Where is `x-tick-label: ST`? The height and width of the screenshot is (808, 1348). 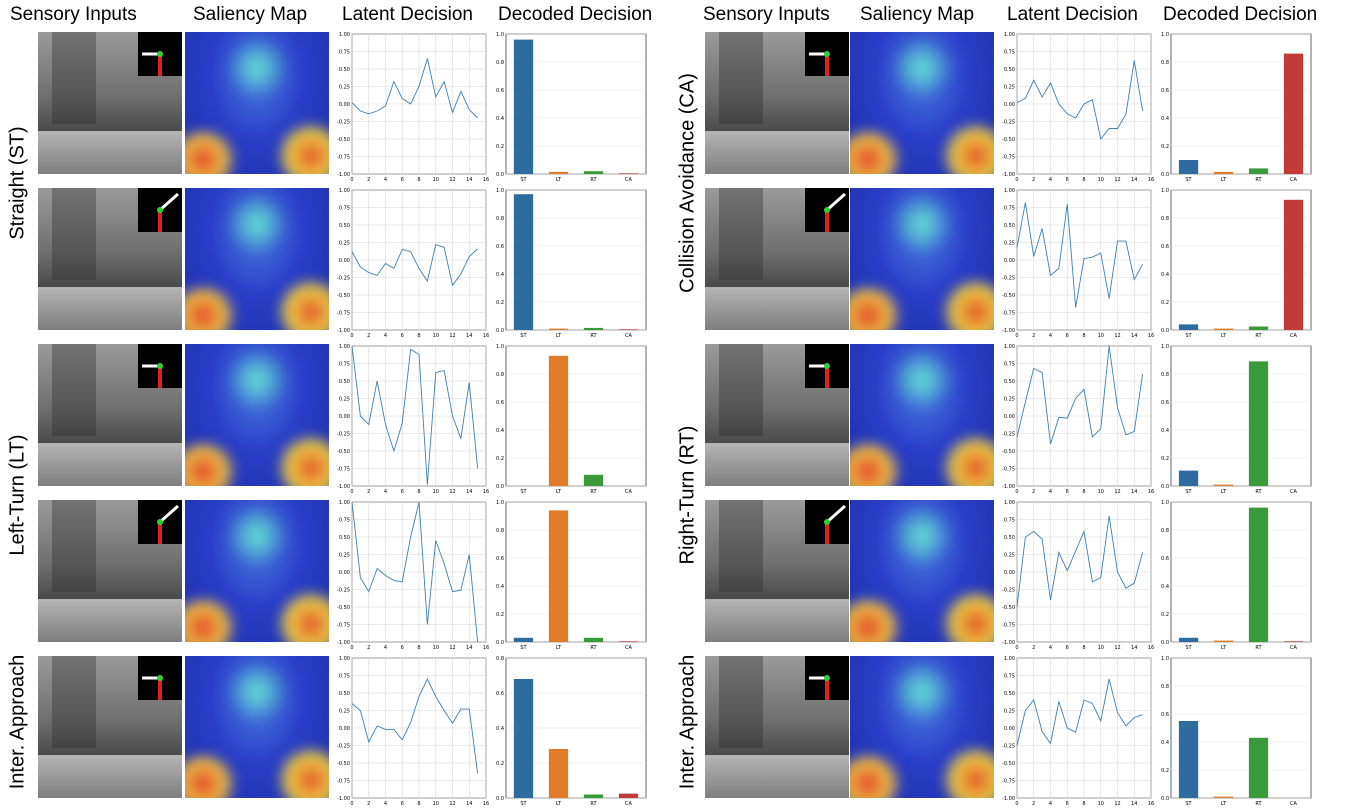 x-tick-label: ST is located at coordinates (1188, 180).